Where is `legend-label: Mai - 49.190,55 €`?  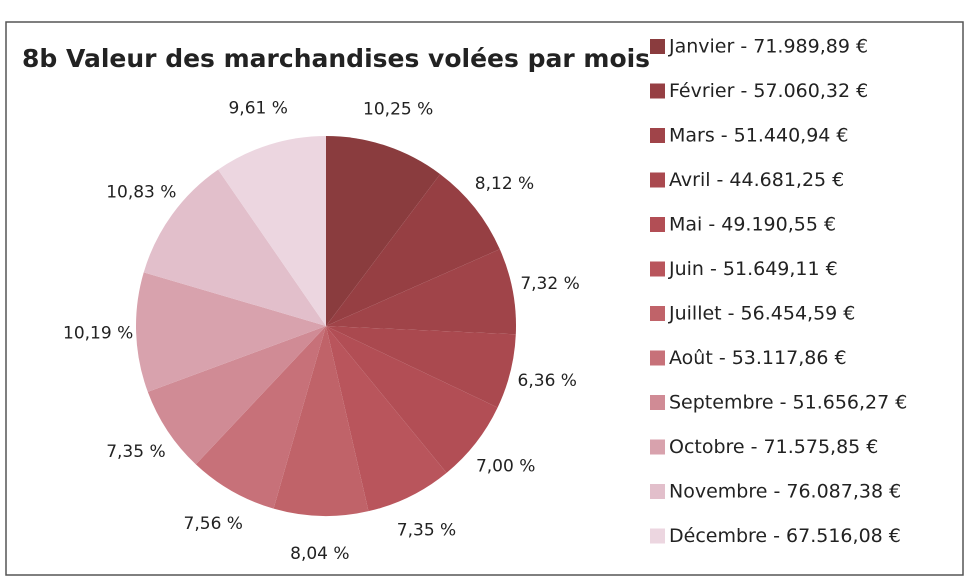
legend-label: Mai - 49.190,55 € is located at coordinates (752, 225).